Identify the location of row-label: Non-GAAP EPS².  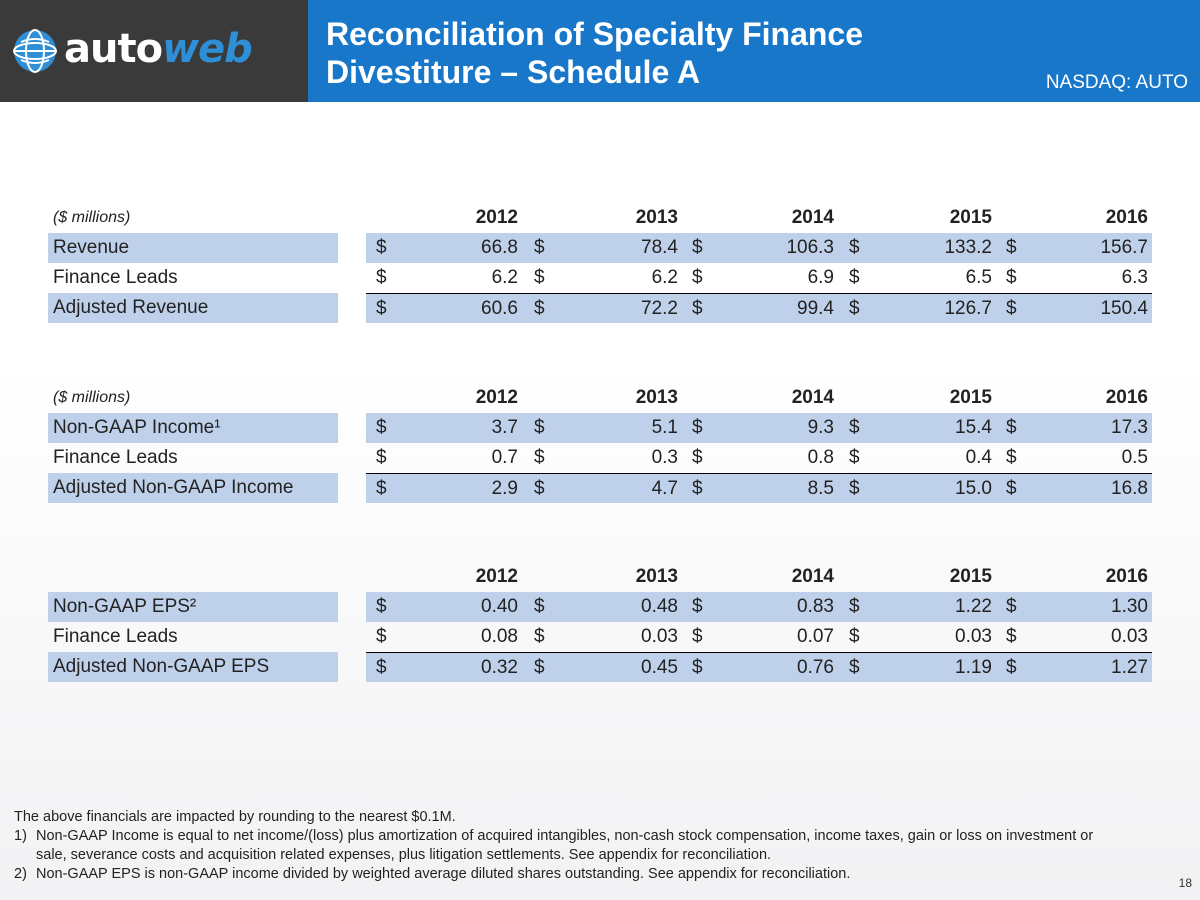
(193, 607).